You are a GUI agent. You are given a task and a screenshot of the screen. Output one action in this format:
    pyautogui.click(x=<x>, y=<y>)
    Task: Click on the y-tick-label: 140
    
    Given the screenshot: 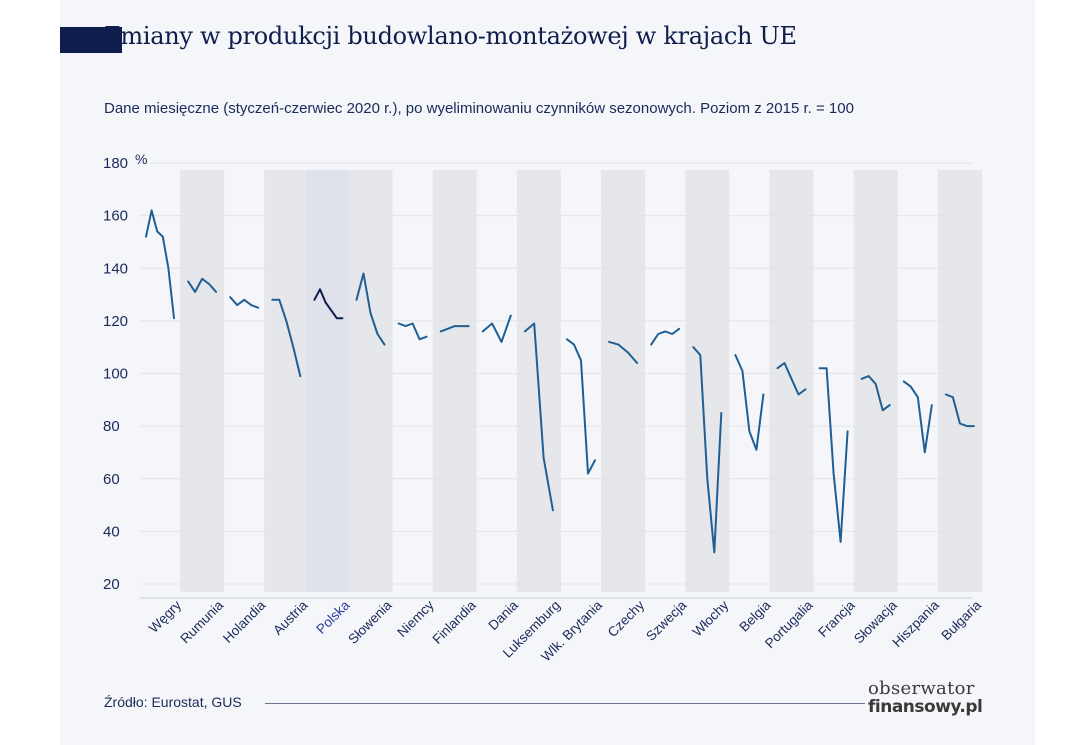 What is the action you would take?
    pyautogui.click(x=115, y=268)
    